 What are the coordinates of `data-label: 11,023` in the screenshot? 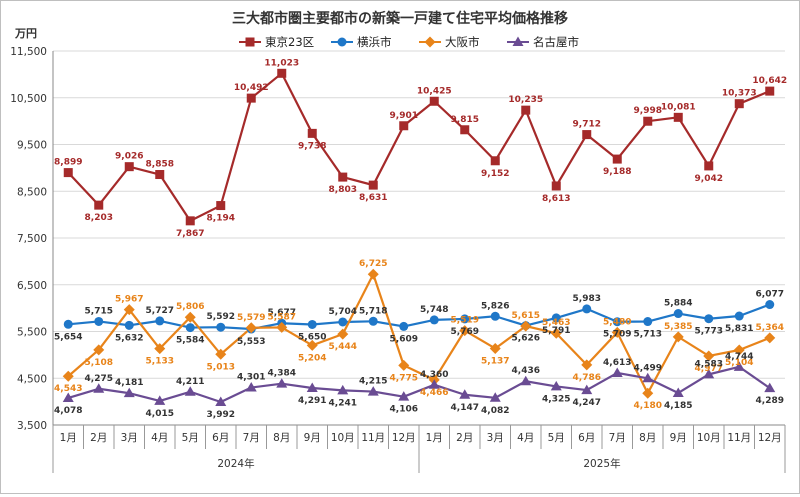 It's located at (281, 63).